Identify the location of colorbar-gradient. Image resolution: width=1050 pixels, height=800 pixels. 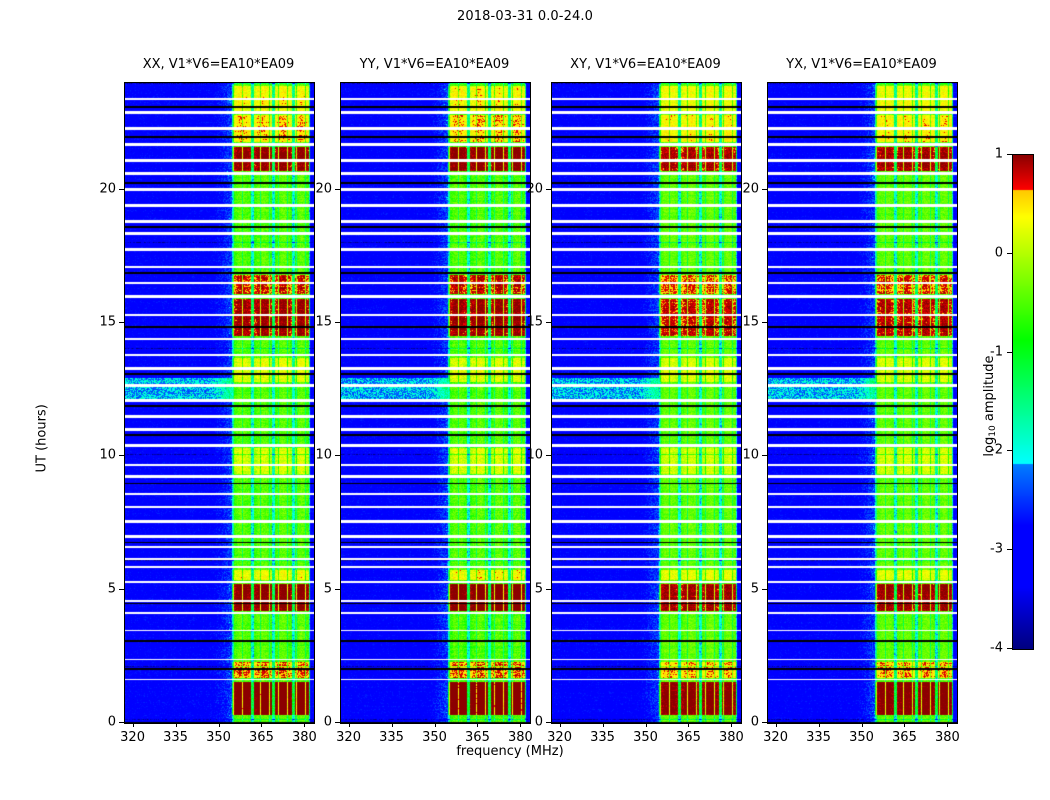
(1023, 402).